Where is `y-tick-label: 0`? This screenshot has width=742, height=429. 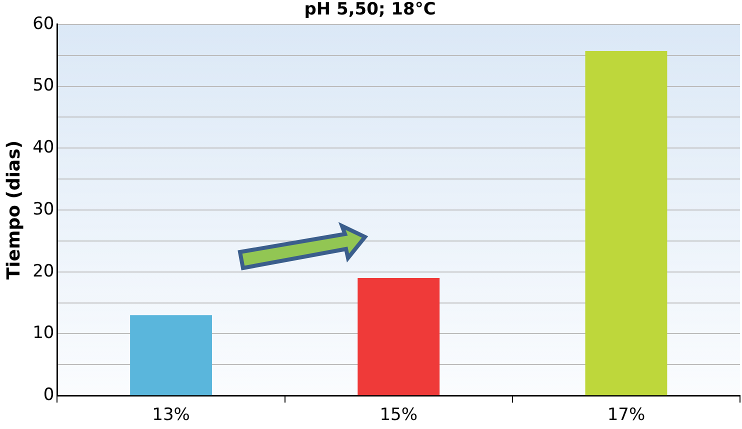 y-tick-label: 0 is located at coordinates (48, 395).